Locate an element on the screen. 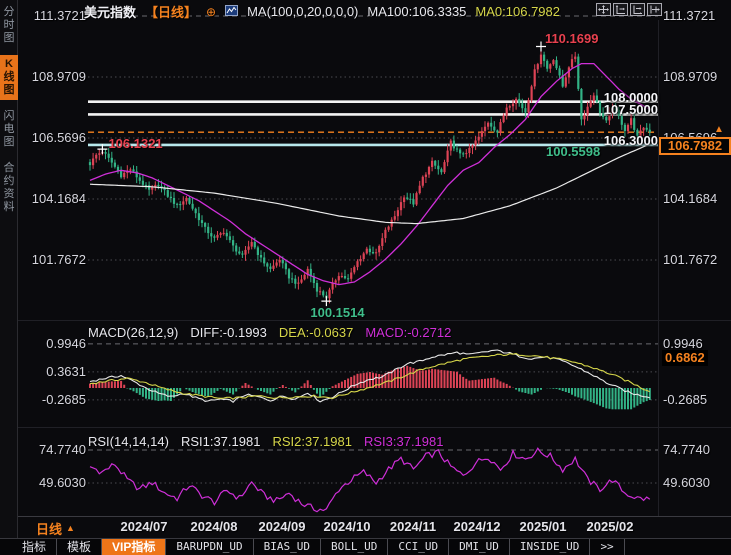  tab-more: >> is located at coordinates (607, 547).